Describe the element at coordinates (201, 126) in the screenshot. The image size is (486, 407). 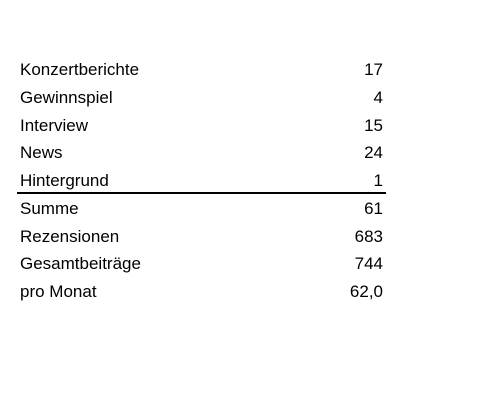
I see `table-row: Interview 15` at that location.